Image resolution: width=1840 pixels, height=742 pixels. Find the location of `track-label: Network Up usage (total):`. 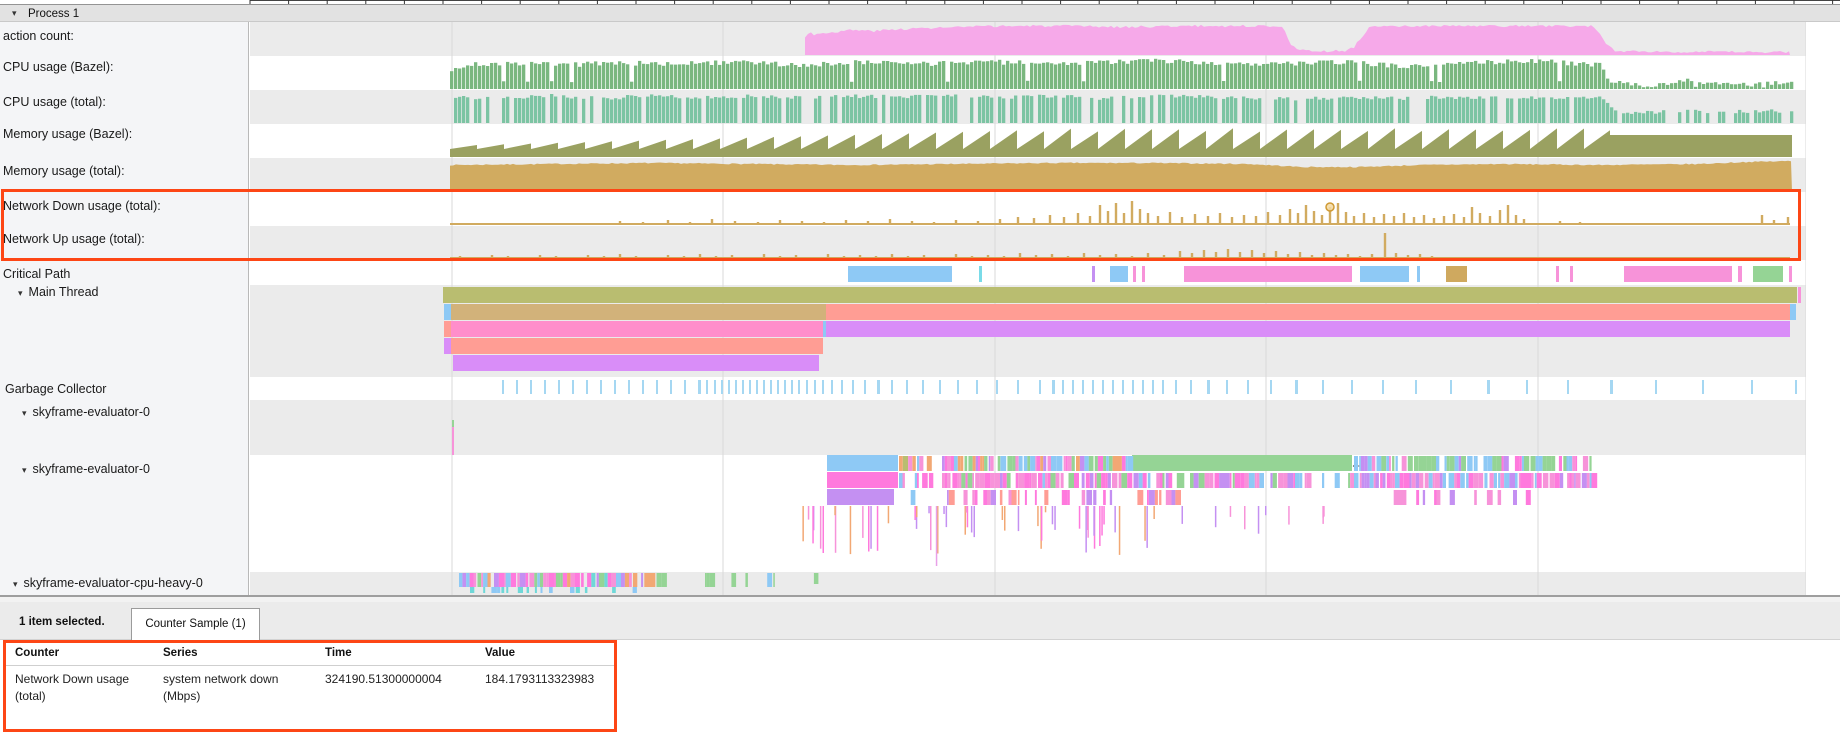

track-label: Network Up usage (total): is located at coordinates (74, 239).